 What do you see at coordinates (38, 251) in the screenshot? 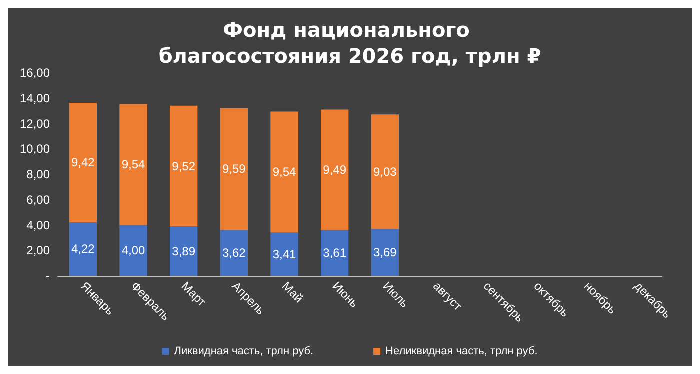
I see `y-tick-label: 2,00` at bounding box center [38, 251].